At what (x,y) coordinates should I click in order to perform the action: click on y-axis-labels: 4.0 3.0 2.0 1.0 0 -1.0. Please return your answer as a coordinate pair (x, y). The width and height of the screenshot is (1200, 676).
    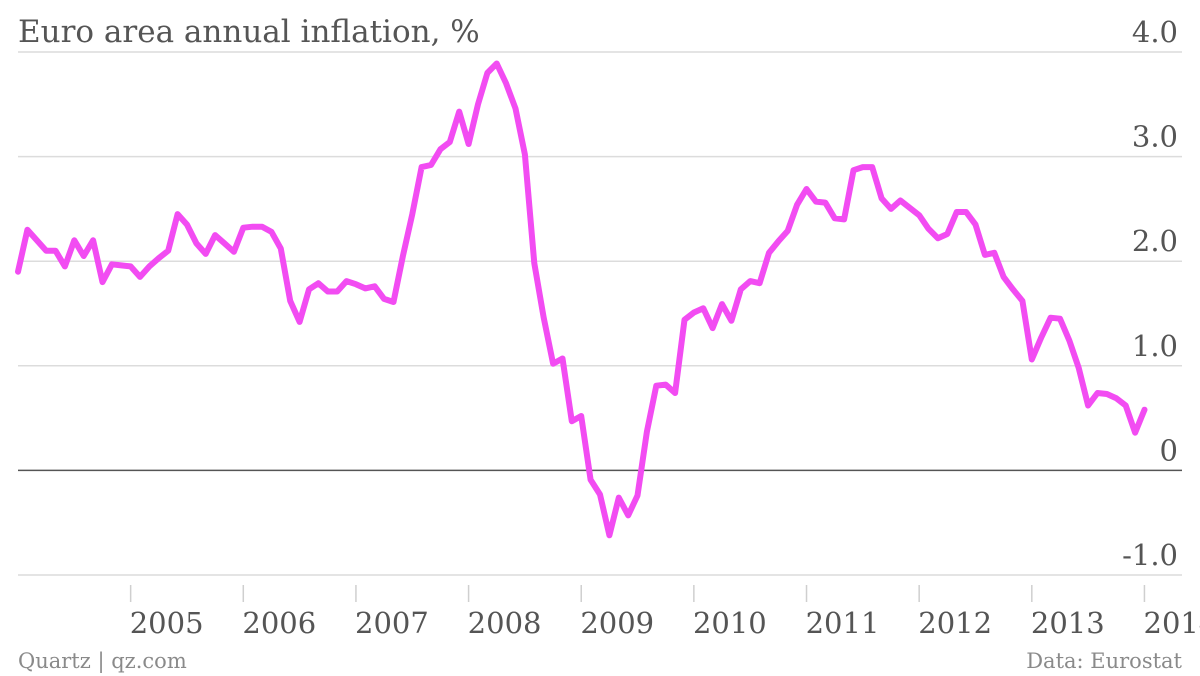
    Looking at the image, I should click on (1150, 293).